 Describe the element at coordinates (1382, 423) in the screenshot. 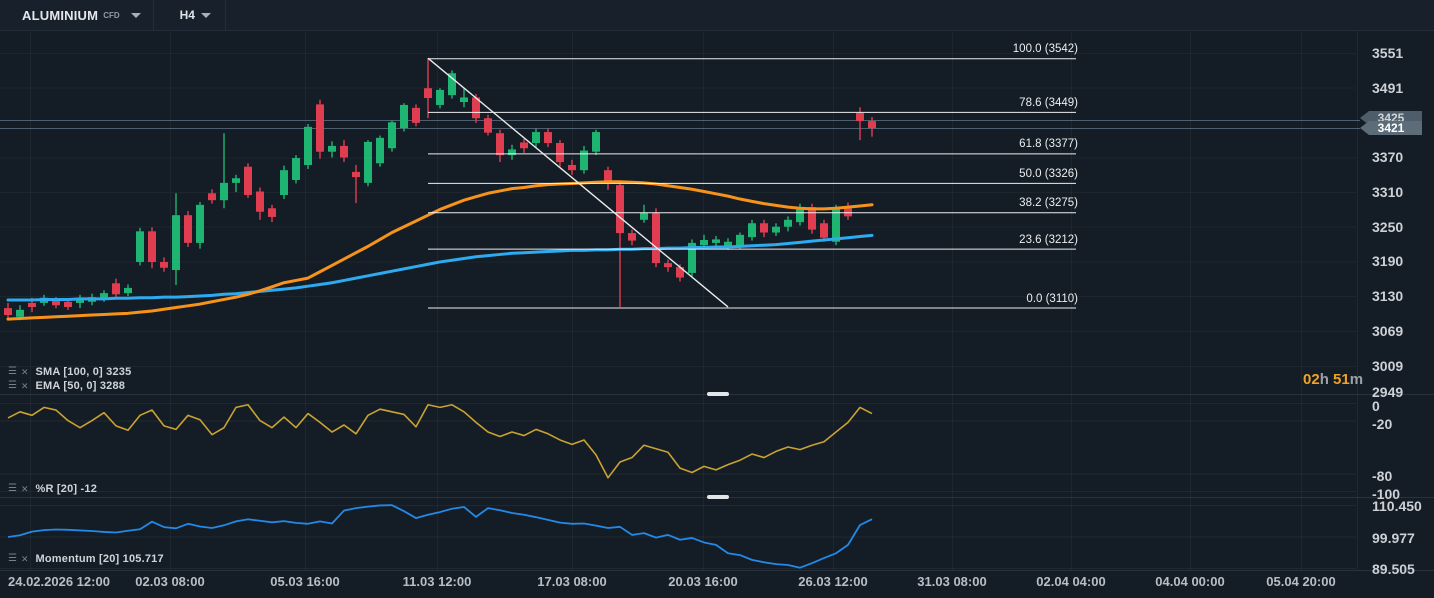

I see `percent-r-axis-label: -20` at that location.